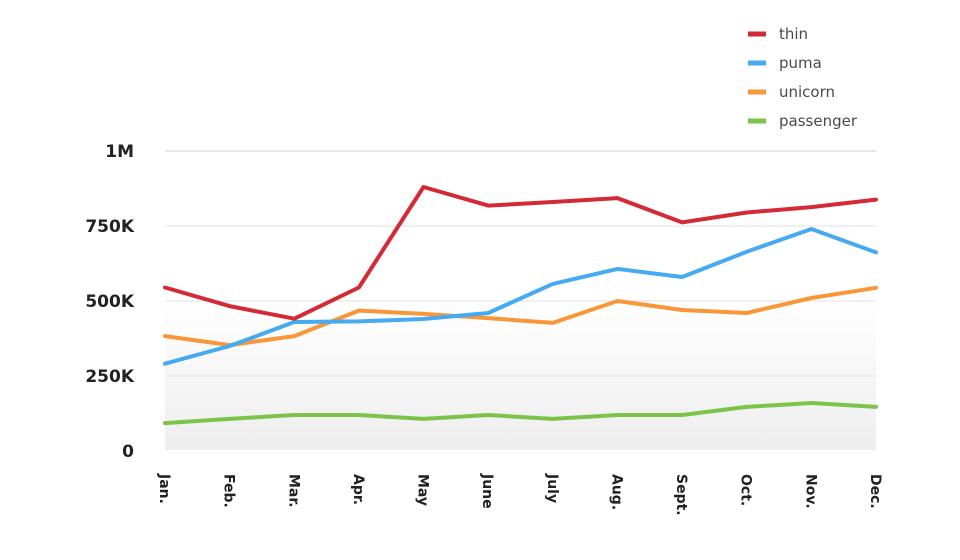 The width and height of the screenshot is (960, 560). What do you see at coordinates (164, 488) in the screenshot?
I see `x-tick-label: Jan.` at bounding box center [164, 488].